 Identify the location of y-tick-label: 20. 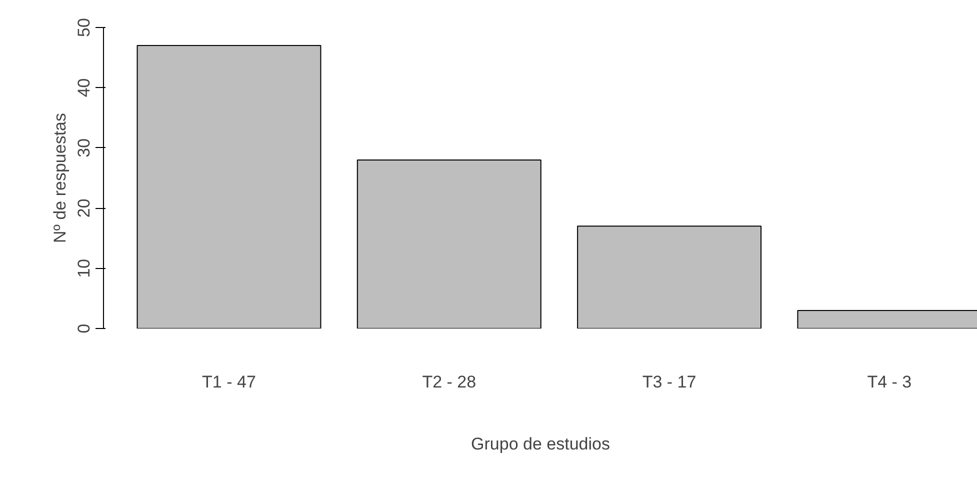
(84, 208).